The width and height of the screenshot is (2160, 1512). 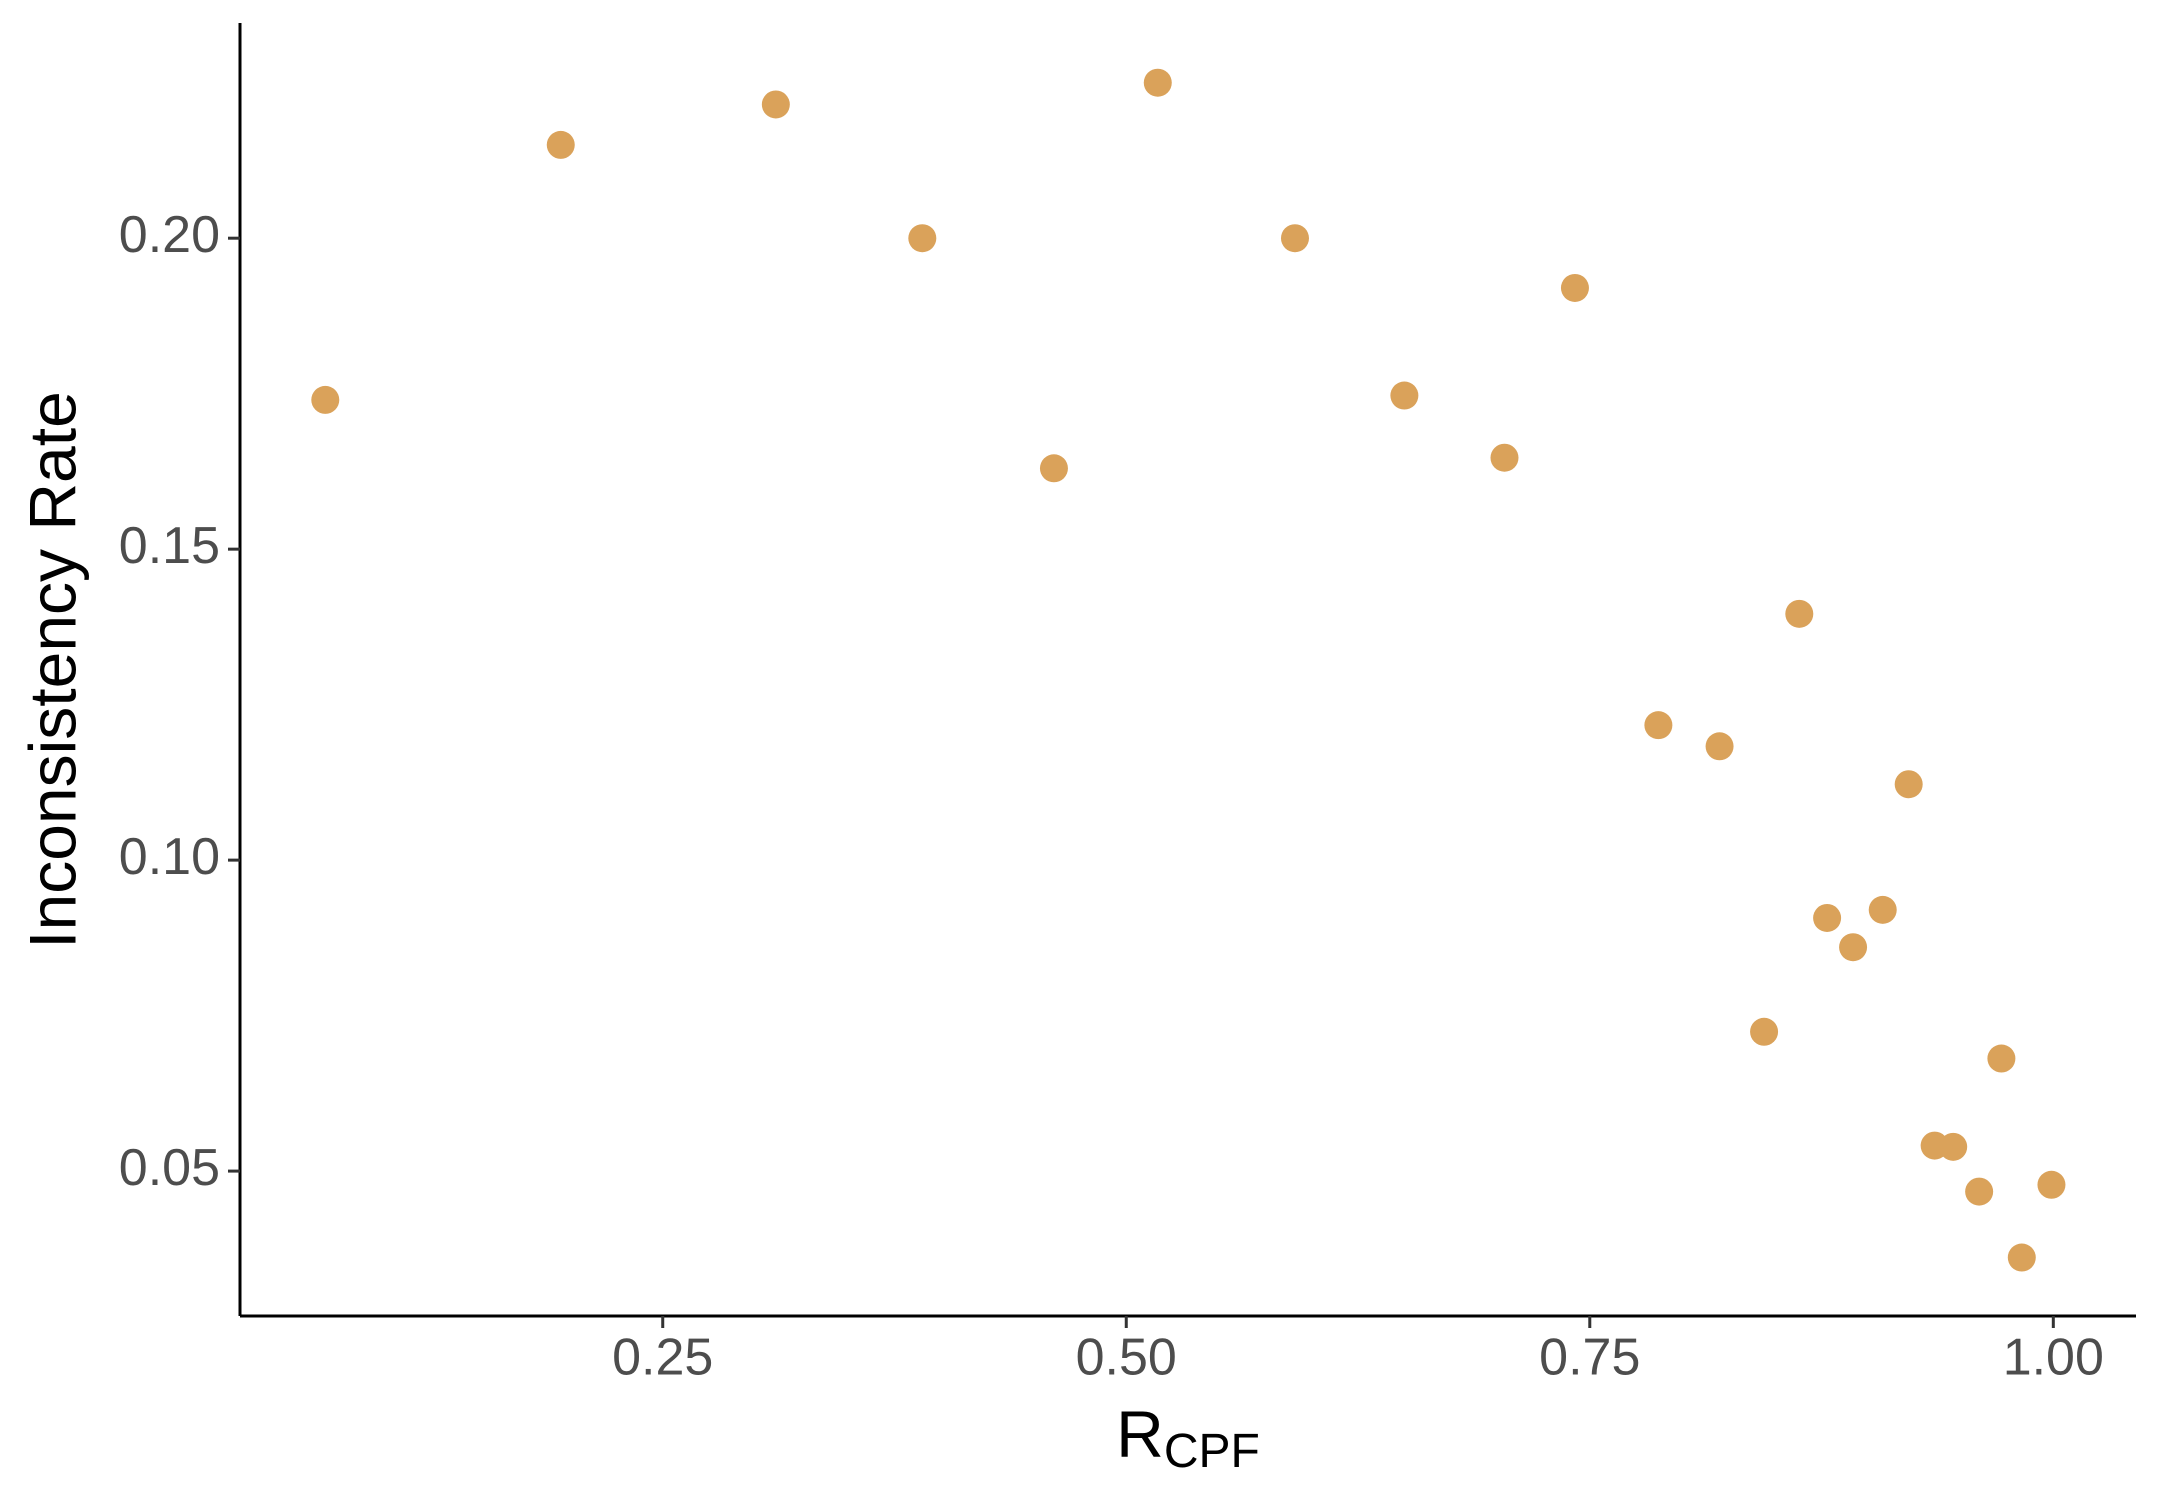 I want to click on x-tick-label: 1.00, so click(x=2053, y=1358).